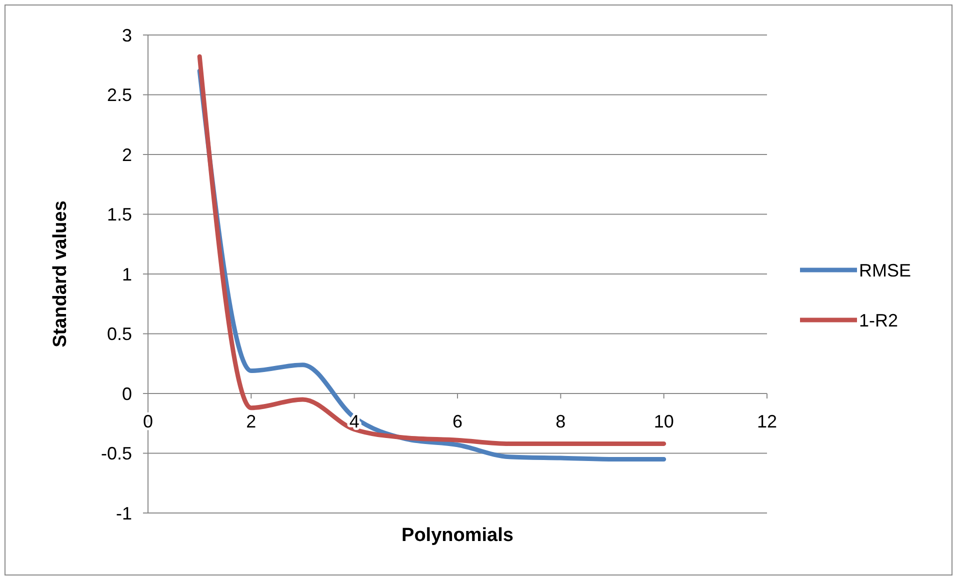 Image resolution: width=957 pixels, height=580 pixels. I want to click on x-tick-label: 6, so click(457, 422).